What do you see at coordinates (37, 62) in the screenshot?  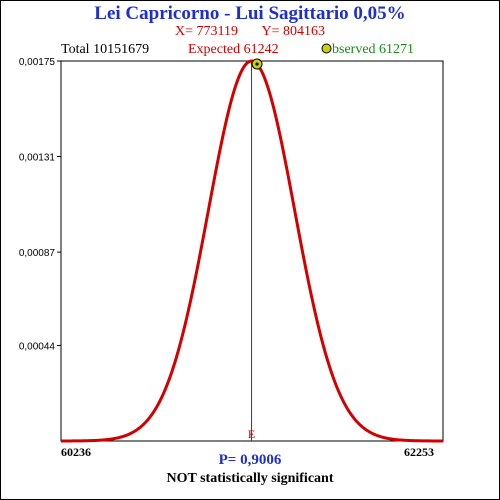 I see `y-tick-label-0: 0,00175` at bounding box center [37, 62].